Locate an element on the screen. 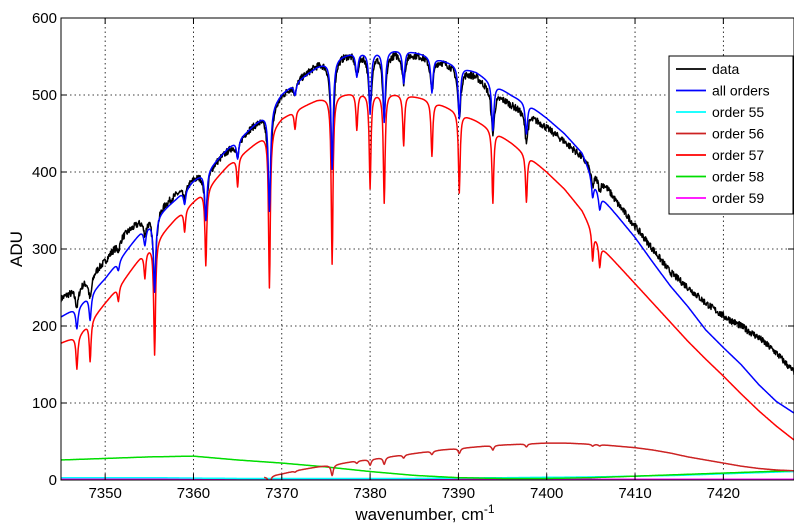  legend-label-data: data is located at coordinates (725, 69).